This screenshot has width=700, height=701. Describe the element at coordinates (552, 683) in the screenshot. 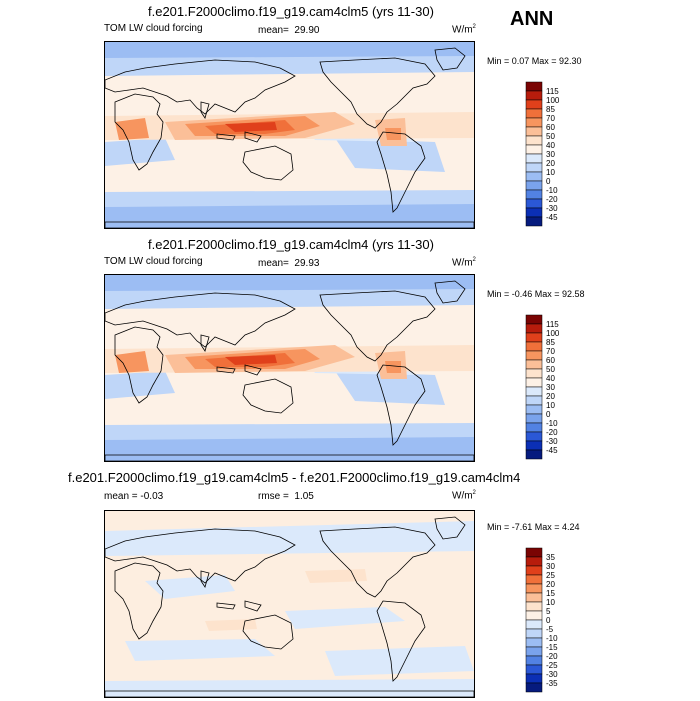

I see `colorbar-tick-label: -35` at that location.